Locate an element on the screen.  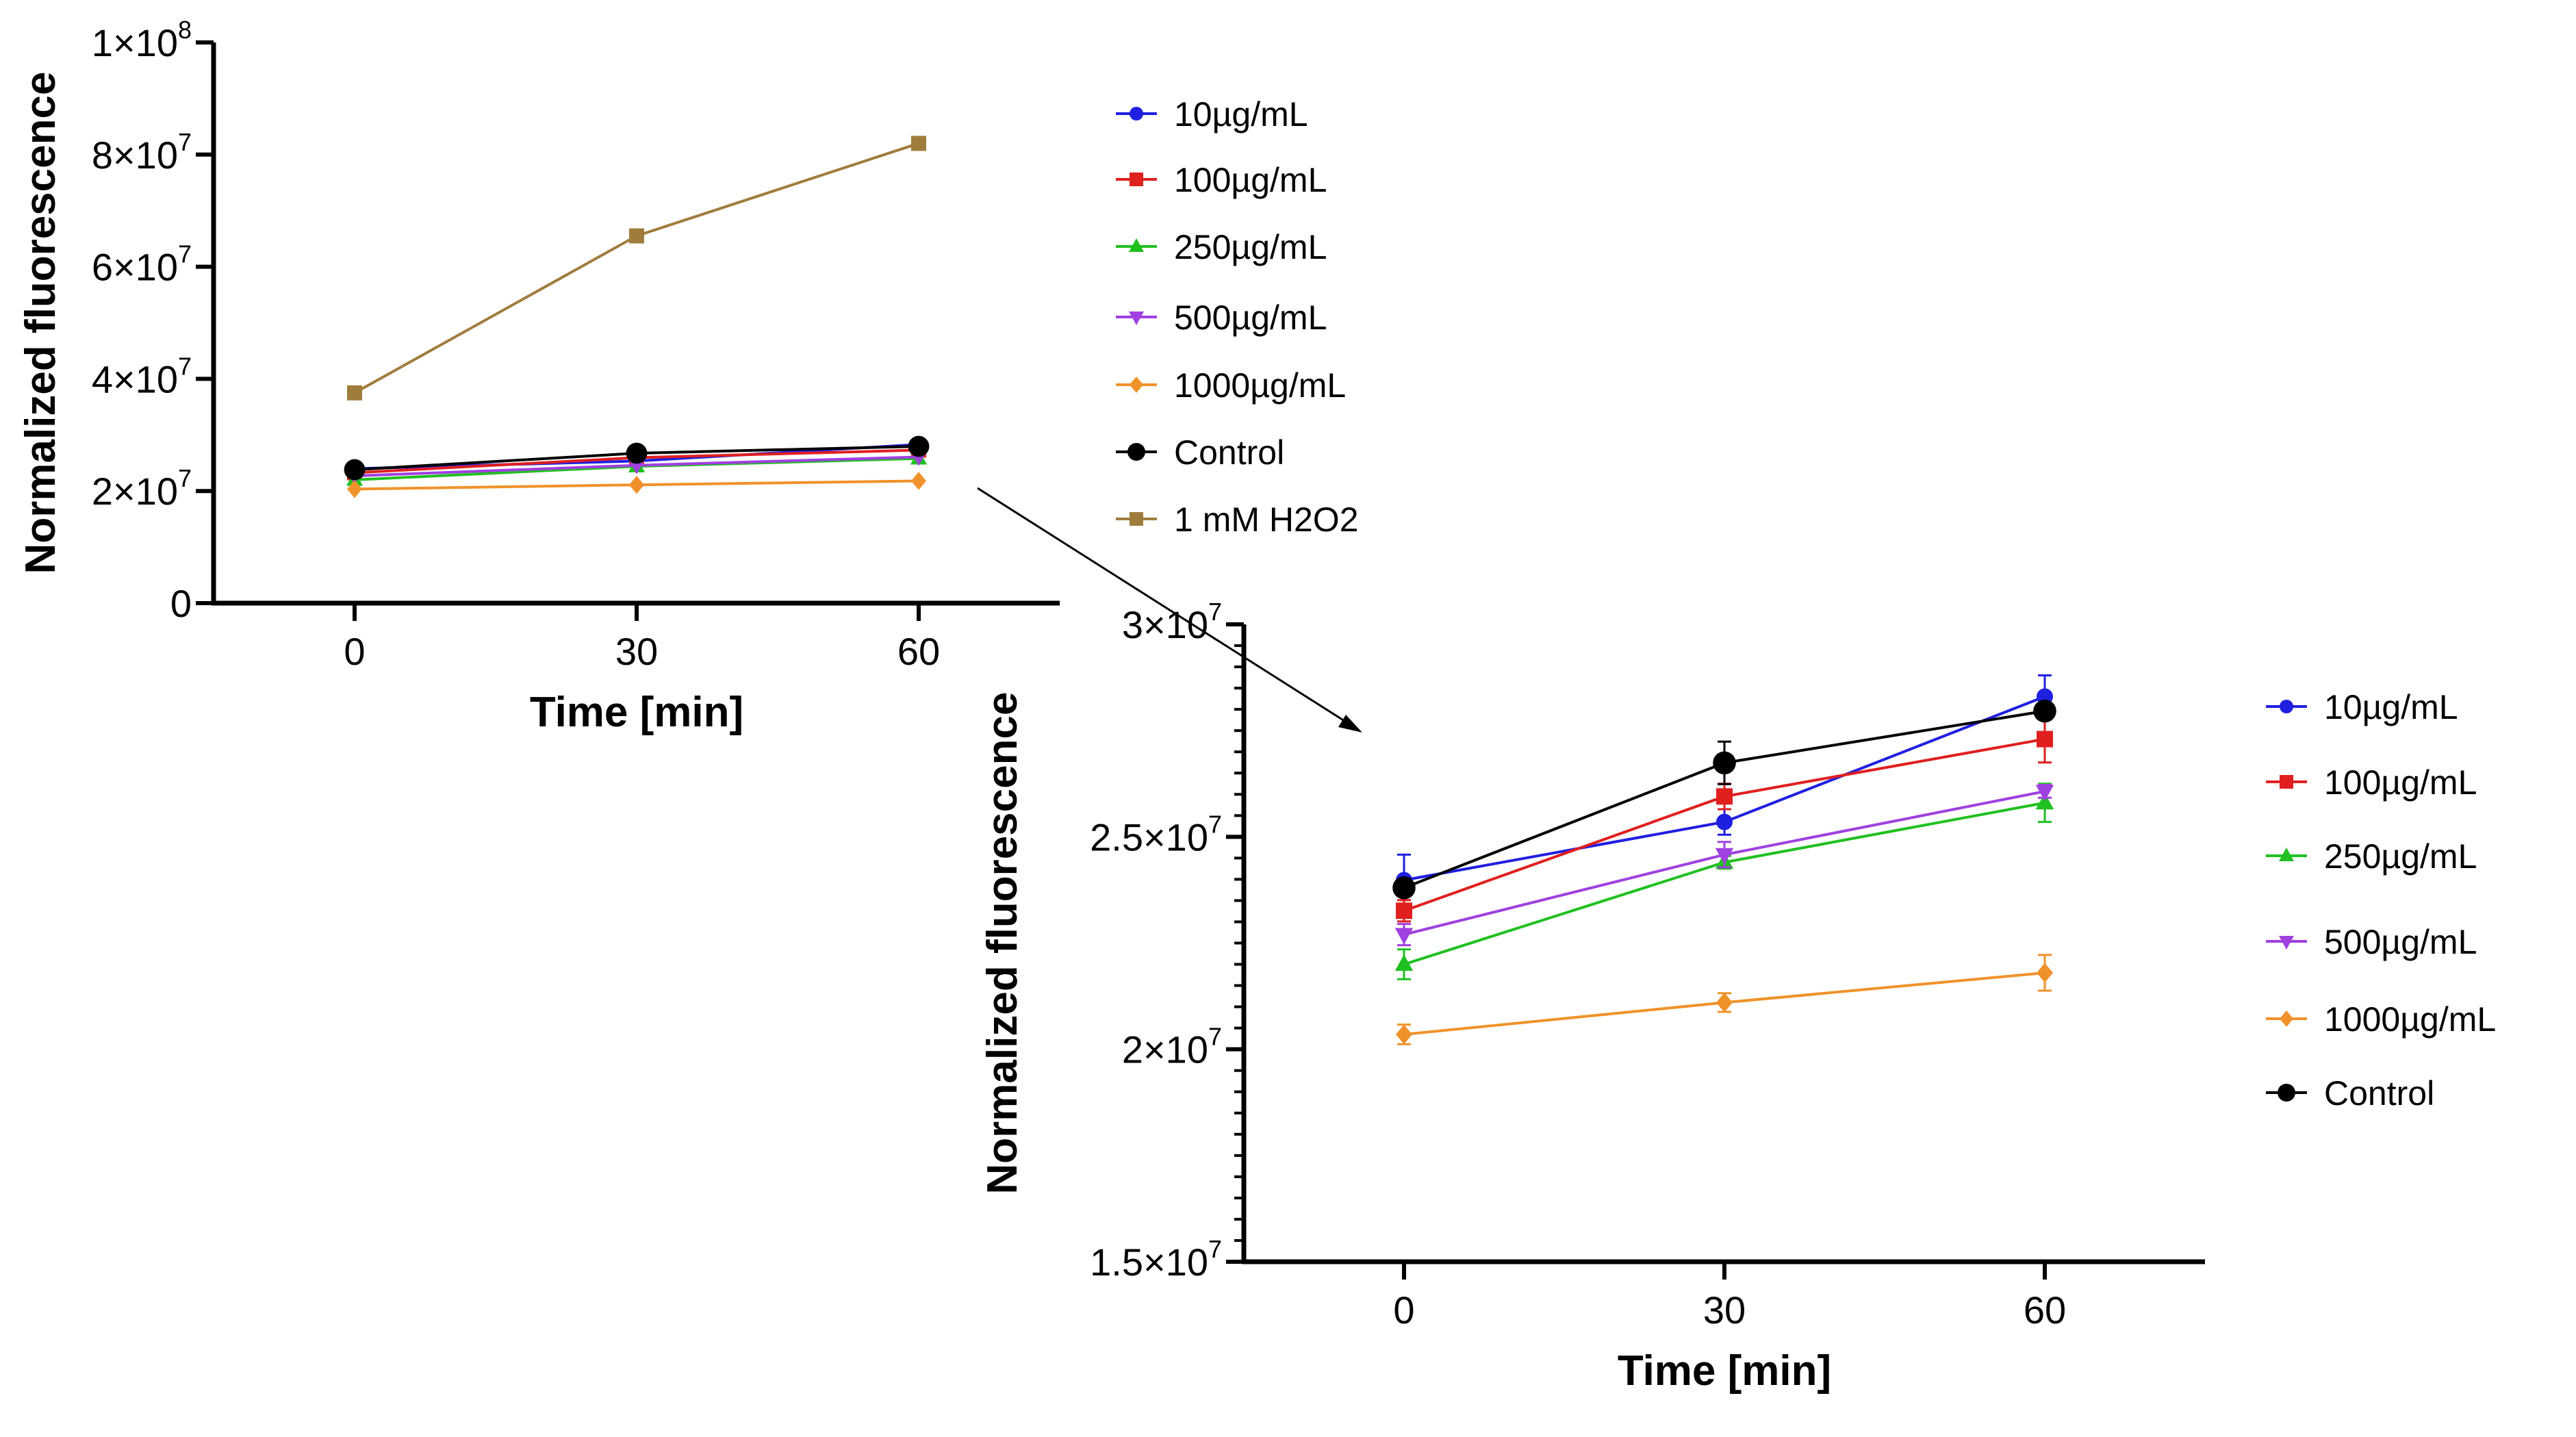
series-500µg/mL is located at coordinates (1724, 865).